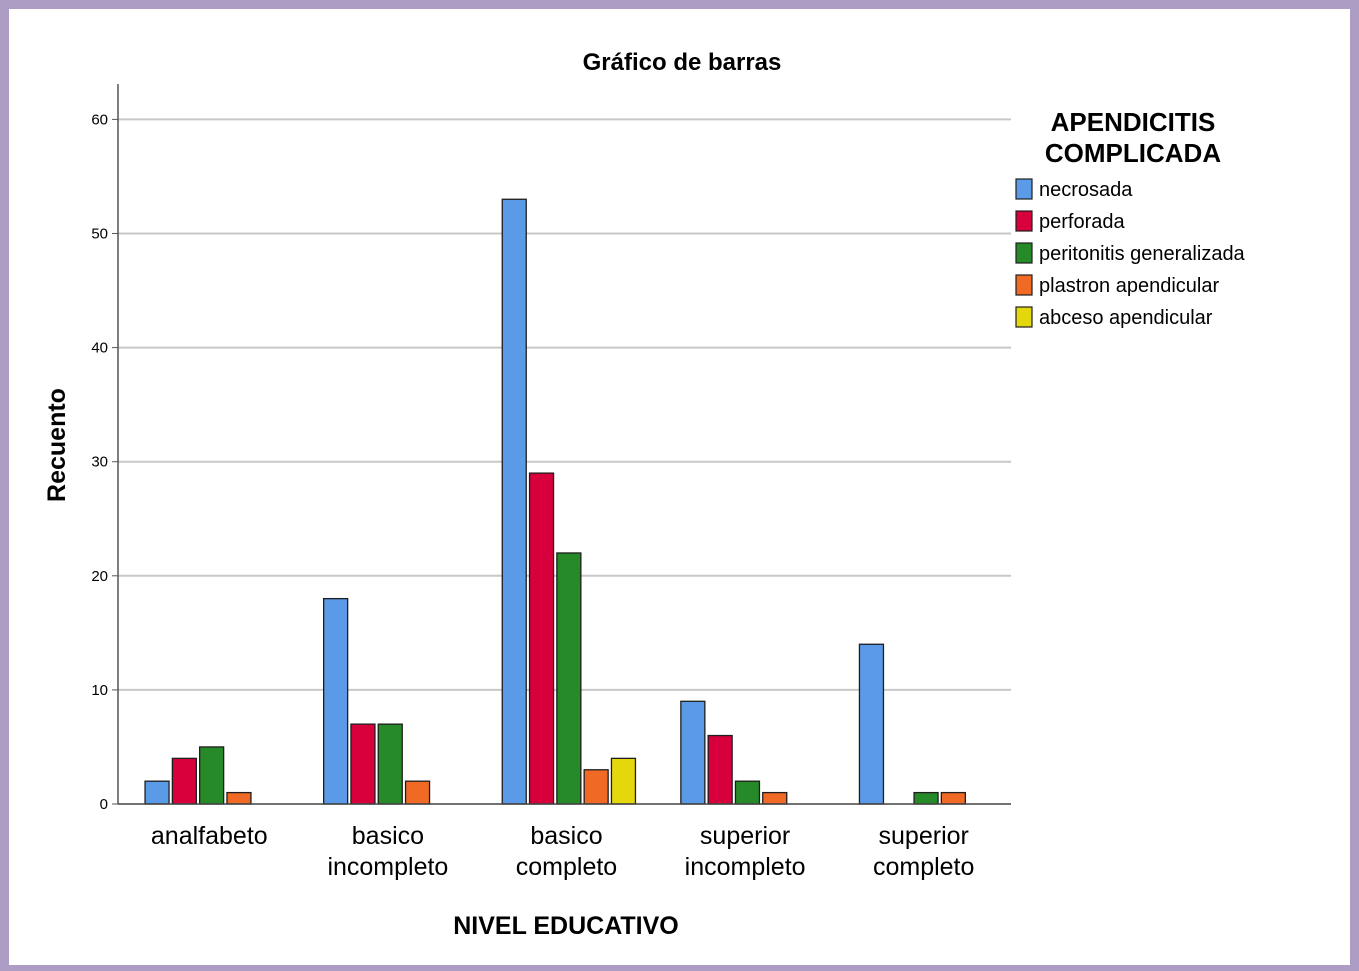  Describe the element at coordinates (1133, 122) in the screenshot. I see `legend-title-line-1: APENDICITIS` at that location.